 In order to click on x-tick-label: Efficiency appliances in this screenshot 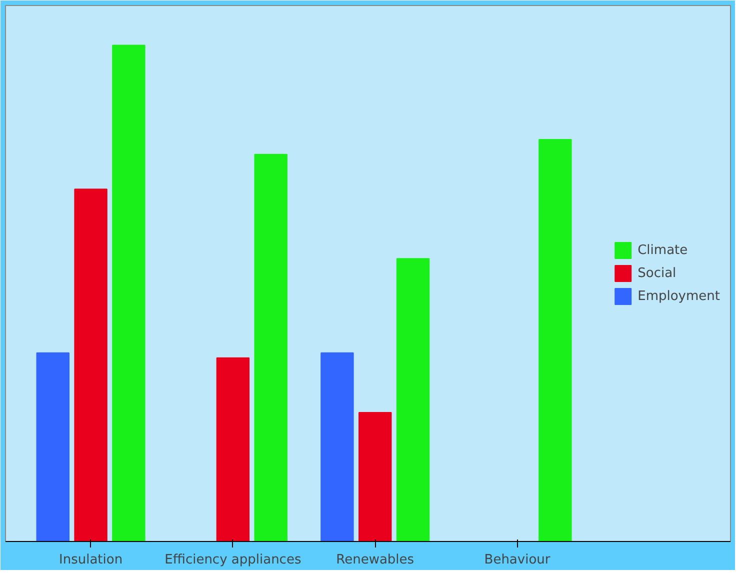, I will do `click(233, 560)`.